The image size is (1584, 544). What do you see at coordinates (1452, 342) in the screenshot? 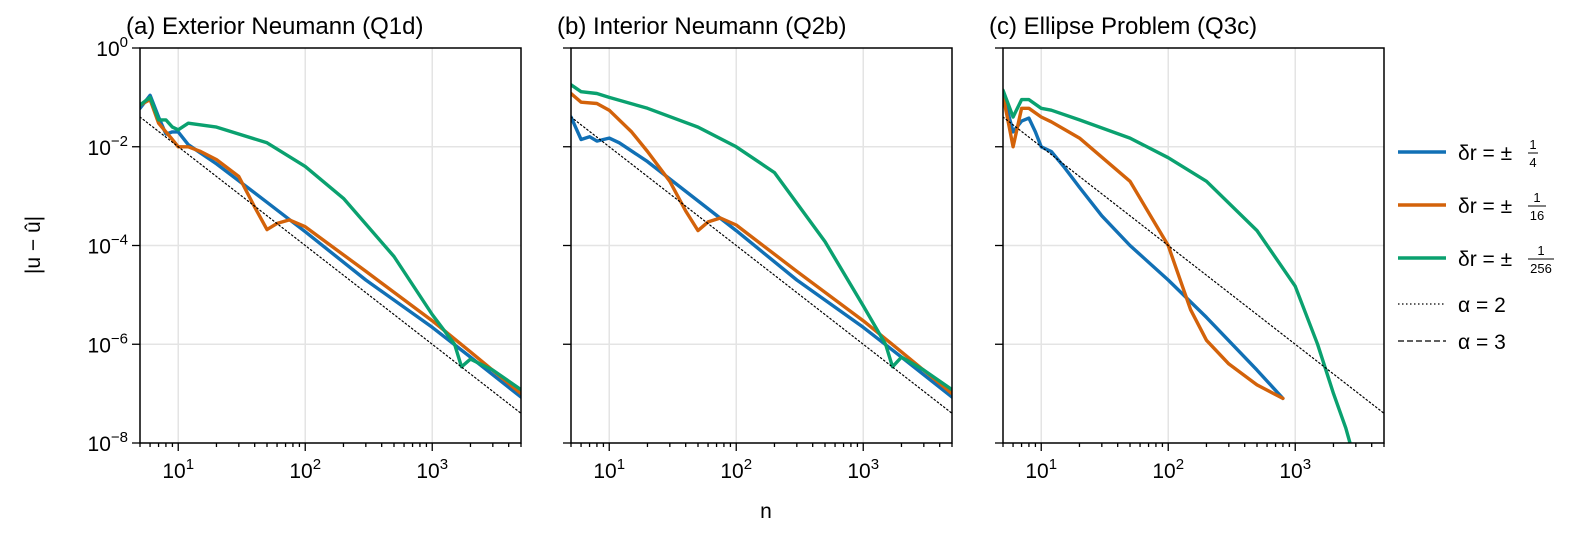
I see `legend-entry-5: α = 3` at bounding box center [1452, 342].